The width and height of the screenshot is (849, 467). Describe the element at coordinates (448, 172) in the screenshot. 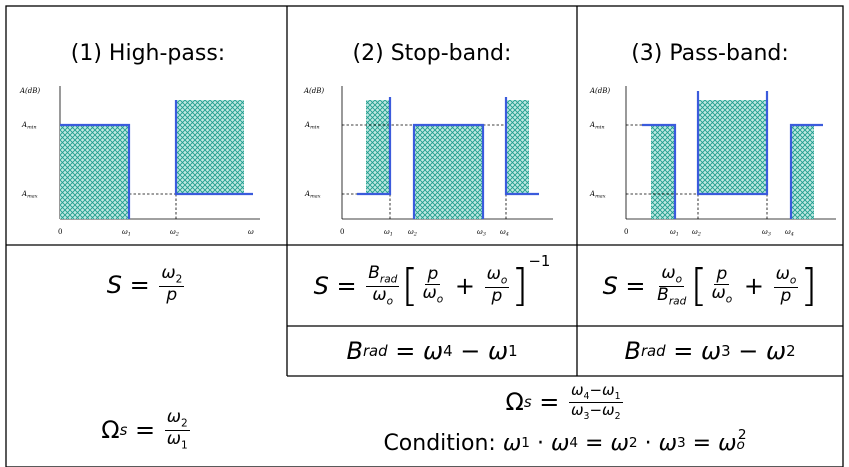

I see `stopband-region` at that location.